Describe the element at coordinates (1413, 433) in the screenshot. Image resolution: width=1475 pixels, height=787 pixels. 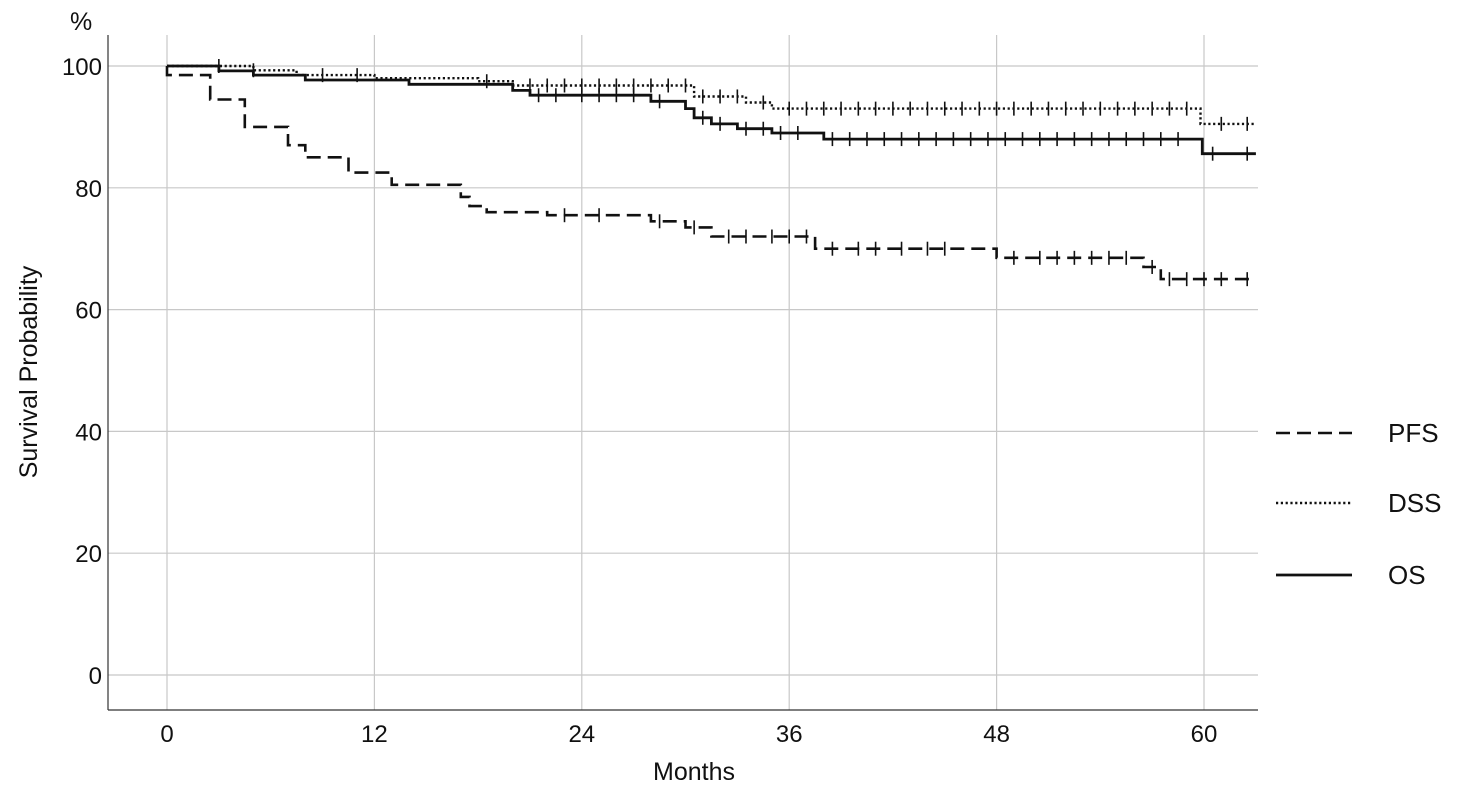
I see `legend-label: PFS` at that location.